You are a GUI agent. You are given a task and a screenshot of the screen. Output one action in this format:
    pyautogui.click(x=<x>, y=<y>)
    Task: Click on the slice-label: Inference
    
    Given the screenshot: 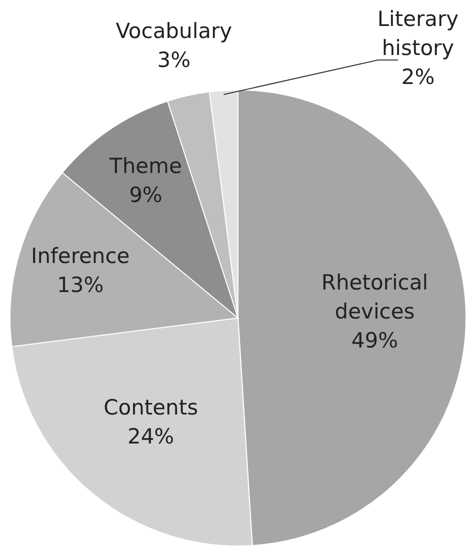 What is the action you would take?
    pyautogui.click(x=80, y=256)
    